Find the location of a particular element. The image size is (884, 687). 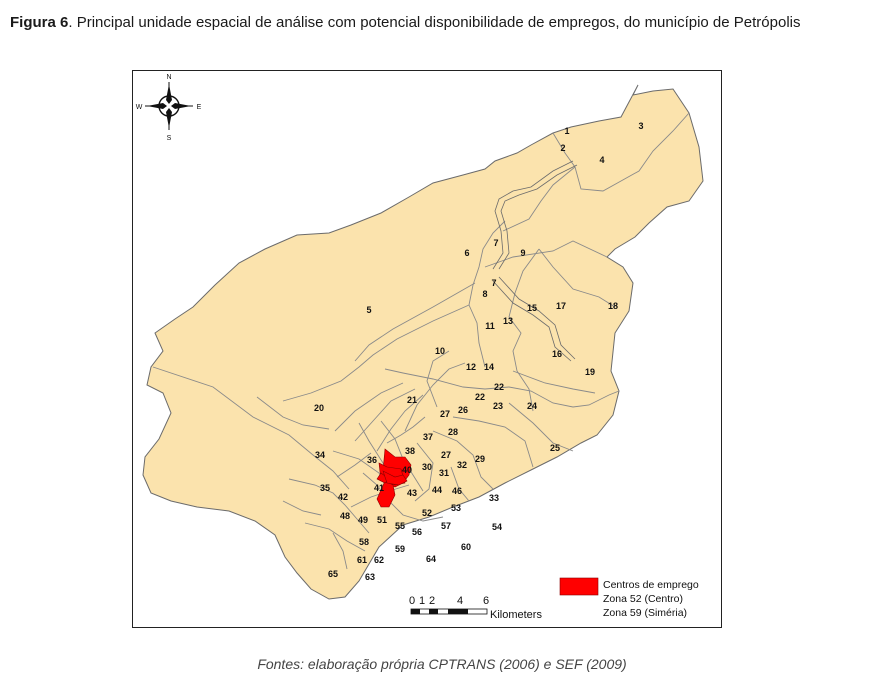

zone-label-56: 56 is located at coordinates (417, 532).